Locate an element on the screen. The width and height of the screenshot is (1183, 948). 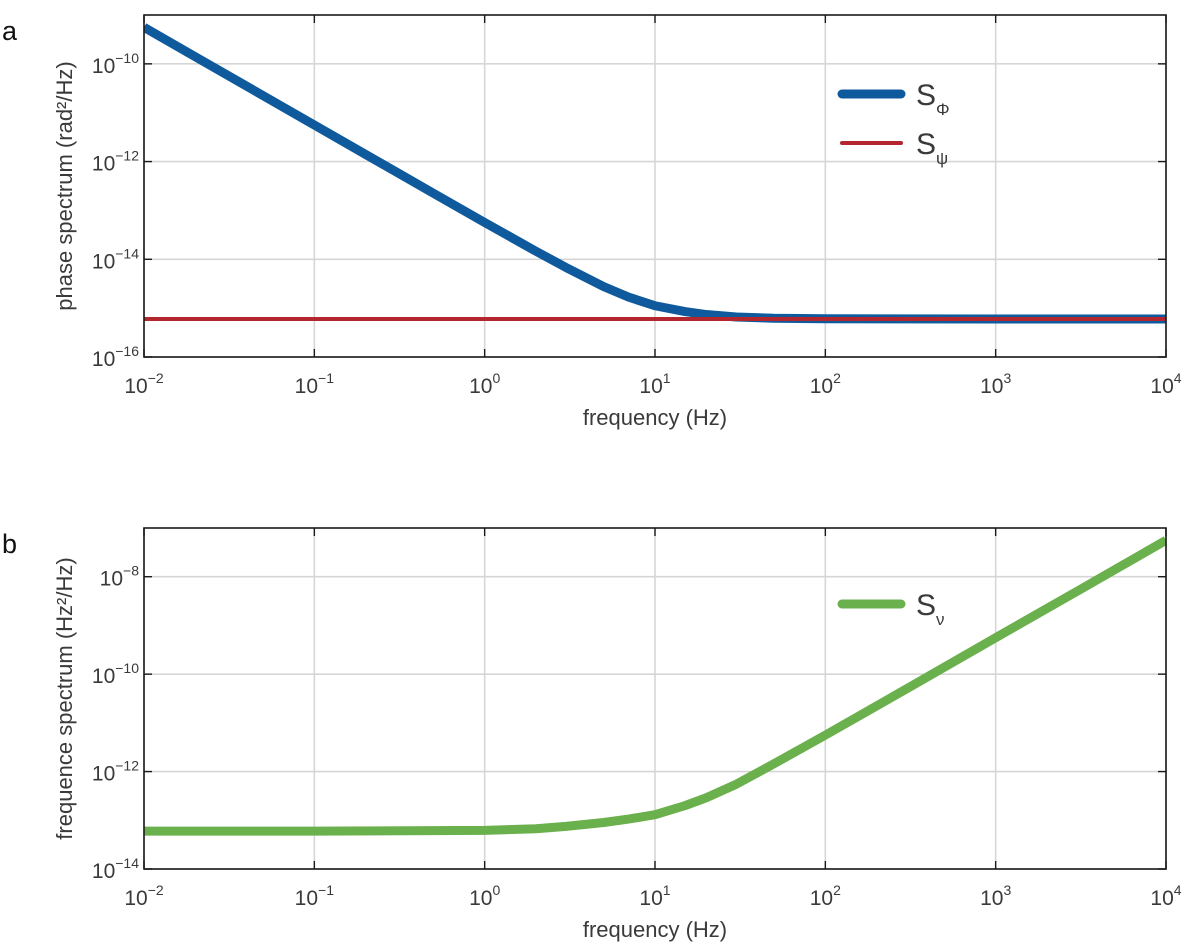
legend: Sν is located at coordinates (891, 609).